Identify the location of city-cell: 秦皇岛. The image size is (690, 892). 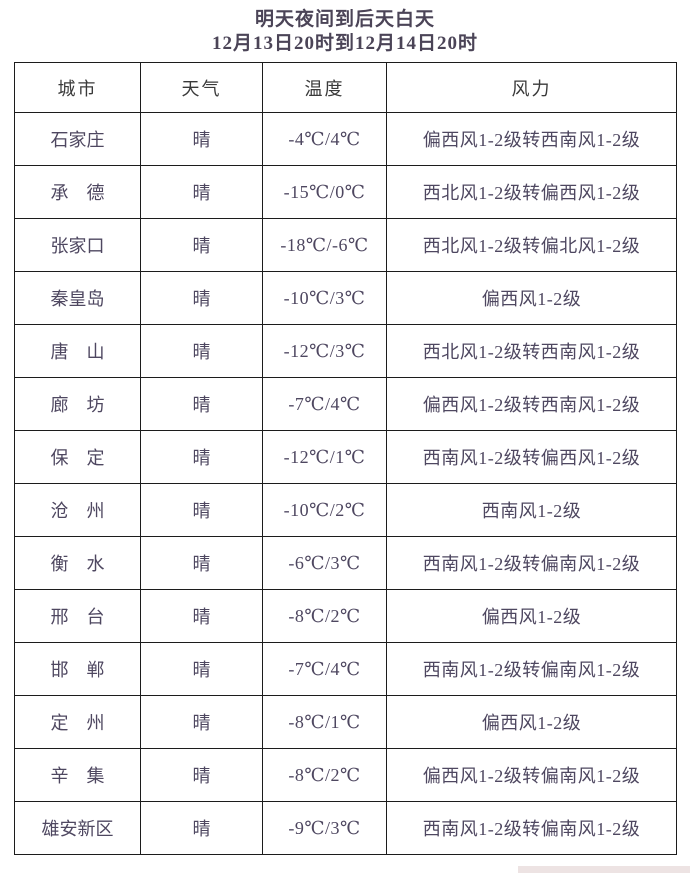
(77, 298).